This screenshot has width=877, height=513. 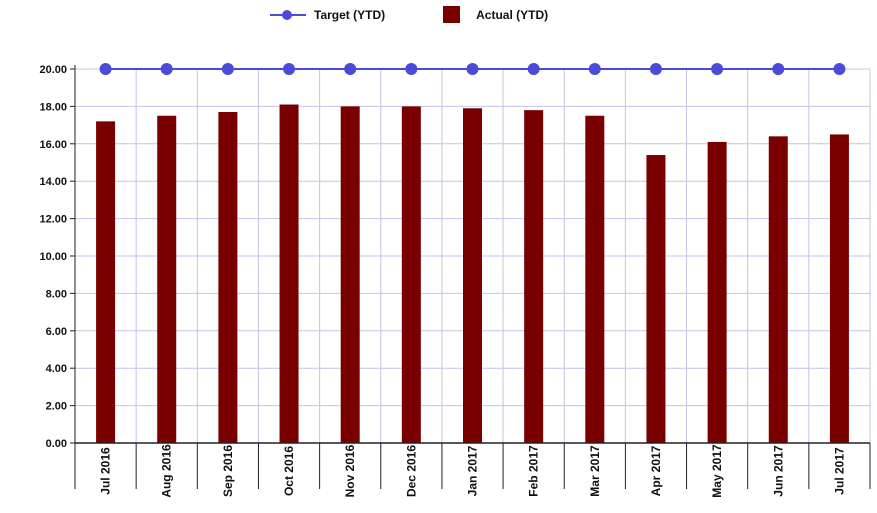 I want to click on y-tick-label: 0.00, so click(x=56, y=444).